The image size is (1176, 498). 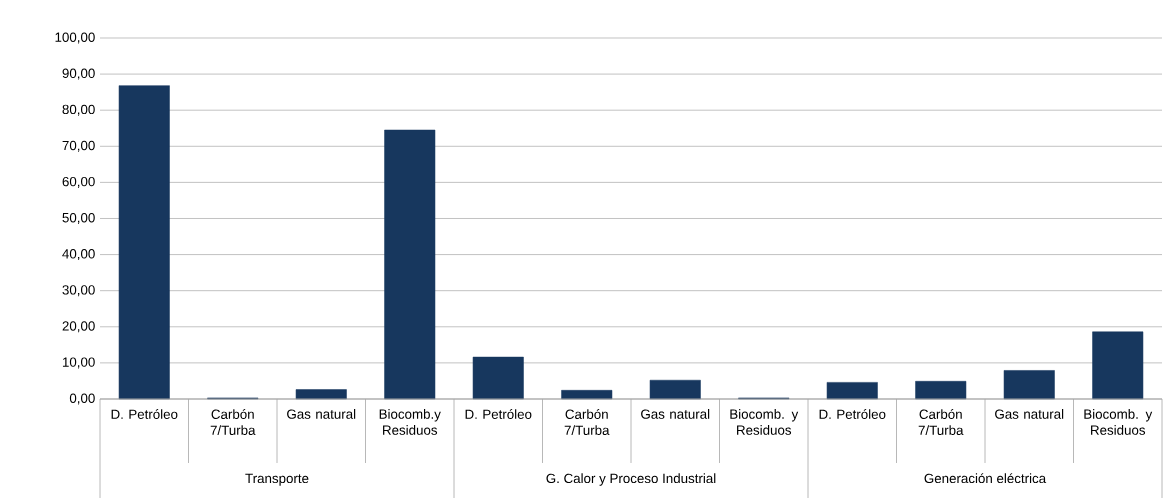 I want to click on x-tick-label: Biocomb.y Residuos, so click(x=410, y=422).